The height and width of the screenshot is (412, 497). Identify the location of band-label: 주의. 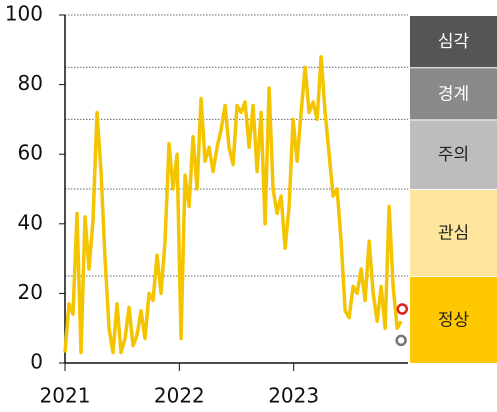
(453, 155).